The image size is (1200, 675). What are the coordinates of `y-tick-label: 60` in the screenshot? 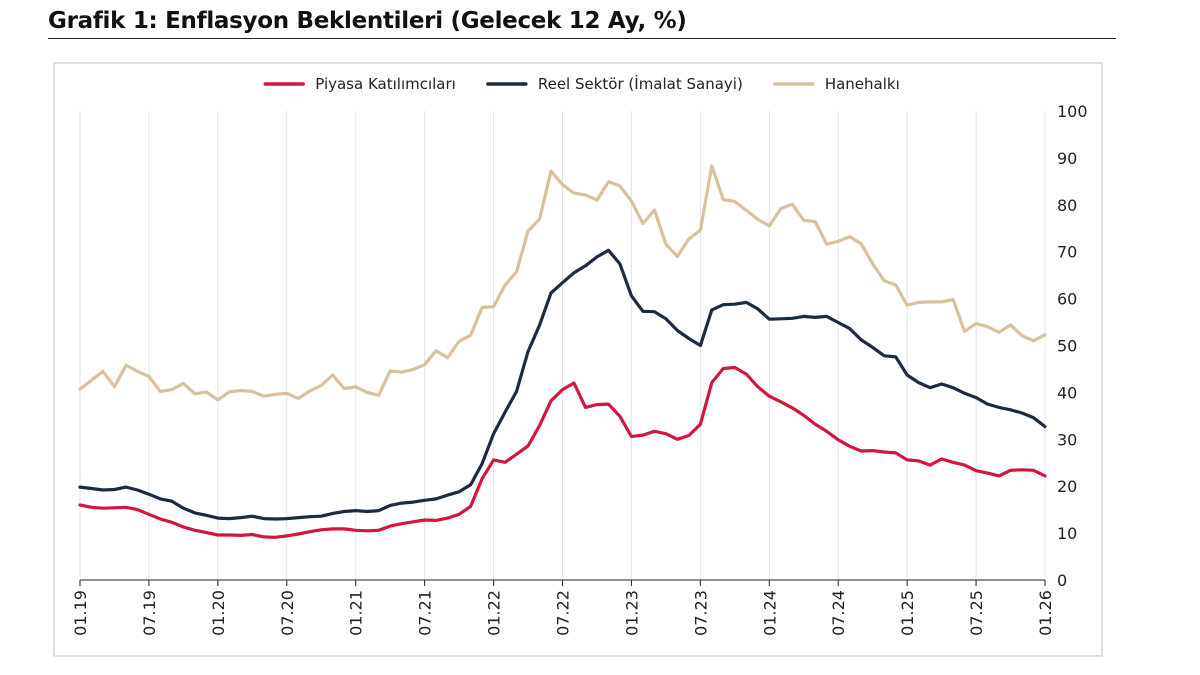 It's located at (1067, 299).